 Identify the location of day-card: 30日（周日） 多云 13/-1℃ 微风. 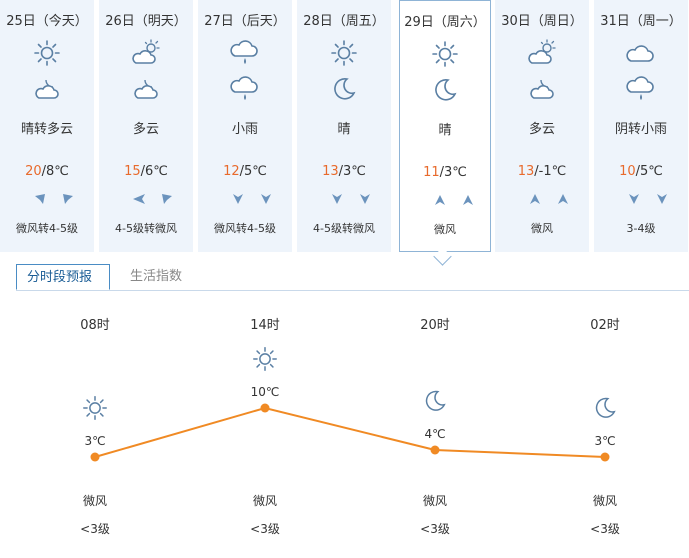
(542, 126).